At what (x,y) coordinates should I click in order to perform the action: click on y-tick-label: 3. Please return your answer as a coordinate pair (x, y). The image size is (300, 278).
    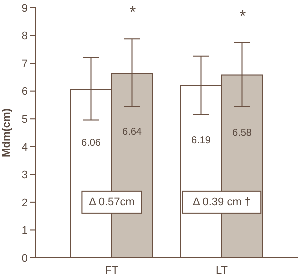
    Looking at the image, I should click on (25, 176).